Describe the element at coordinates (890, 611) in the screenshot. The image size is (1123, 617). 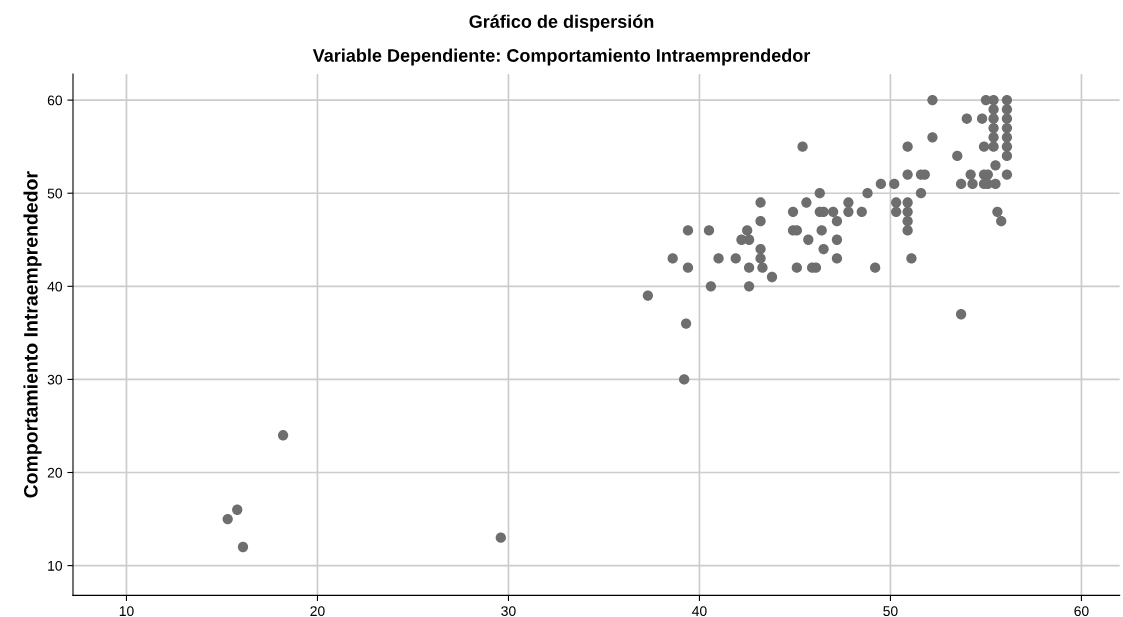
I see `x-tick-label: 50` at that location.